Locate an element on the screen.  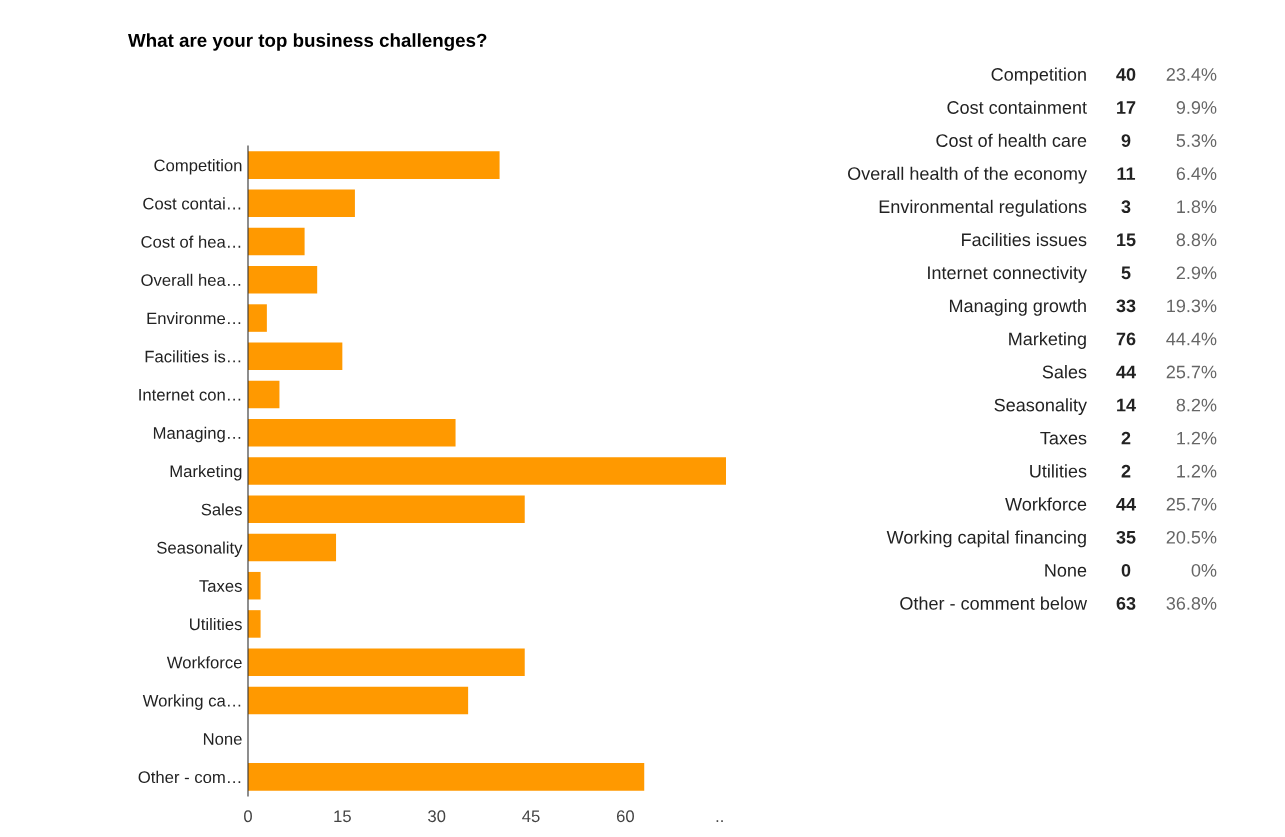
text: 11 is located at coordinates (1126, 173).